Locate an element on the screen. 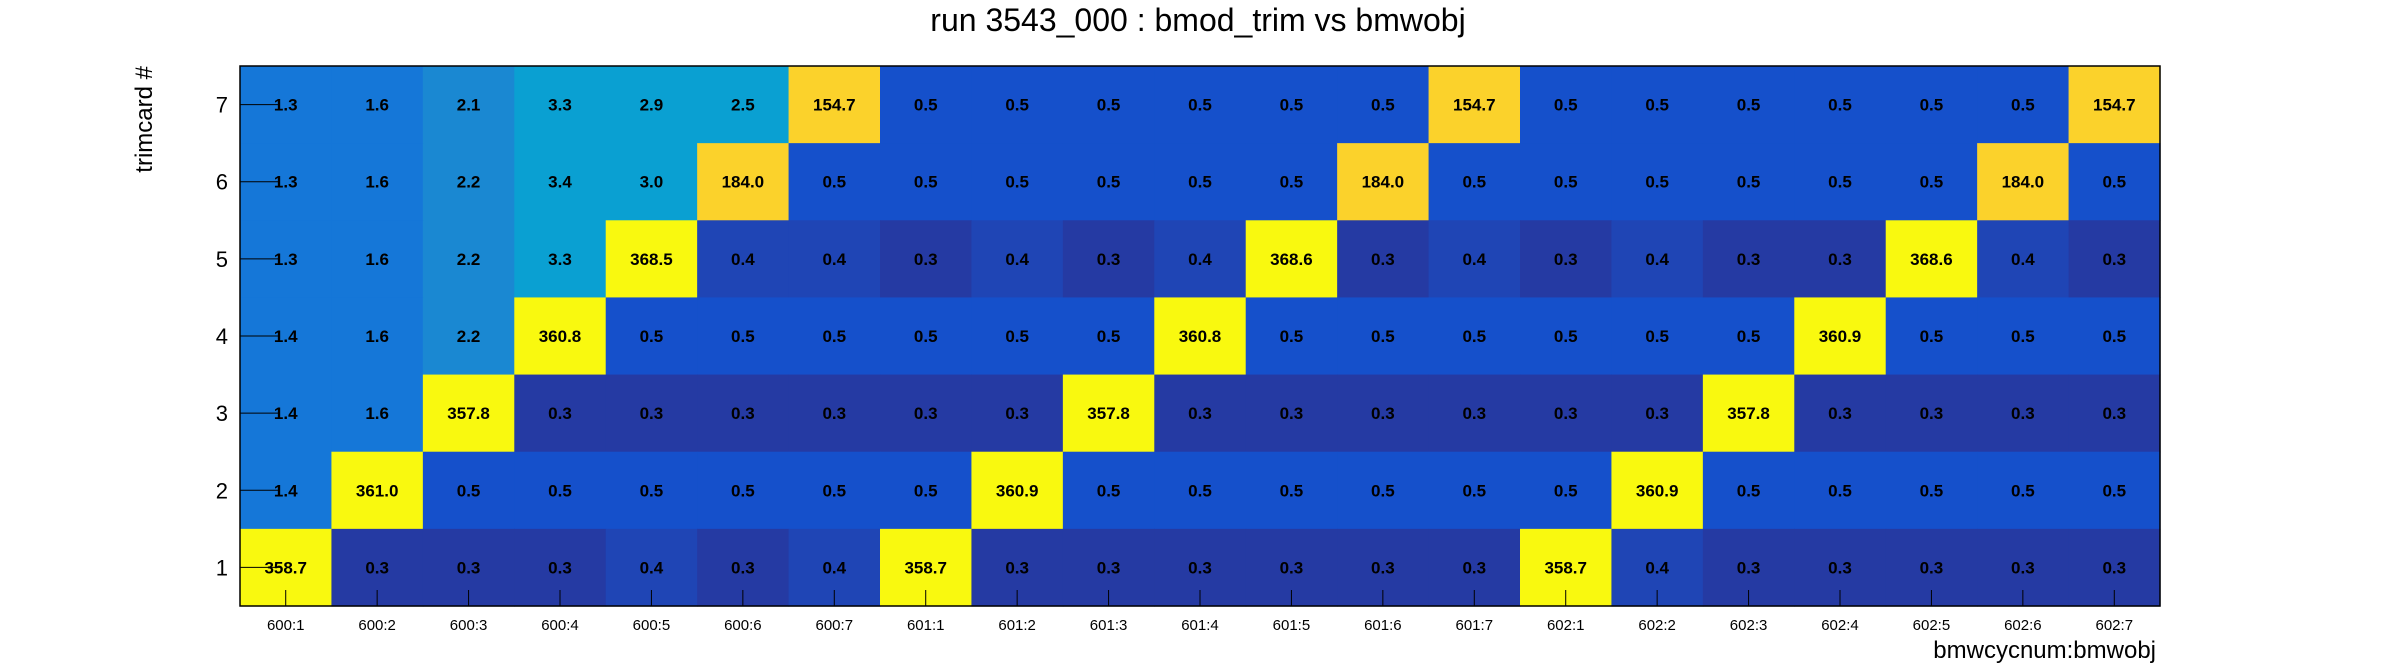  cell-value-label: 360.9 is located at coordinates (1017, 490).